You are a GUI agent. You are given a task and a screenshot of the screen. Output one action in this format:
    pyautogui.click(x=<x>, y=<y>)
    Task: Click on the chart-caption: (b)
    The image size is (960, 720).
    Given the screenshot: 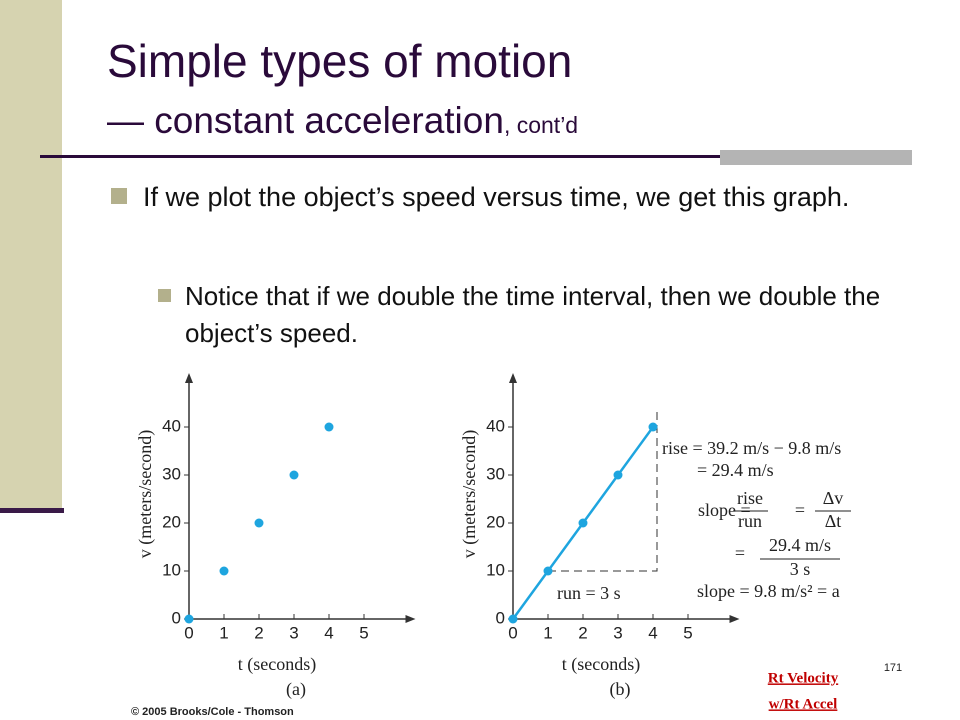 What is the action you would take?
    pyautogui.click(x=620, y=689)
    